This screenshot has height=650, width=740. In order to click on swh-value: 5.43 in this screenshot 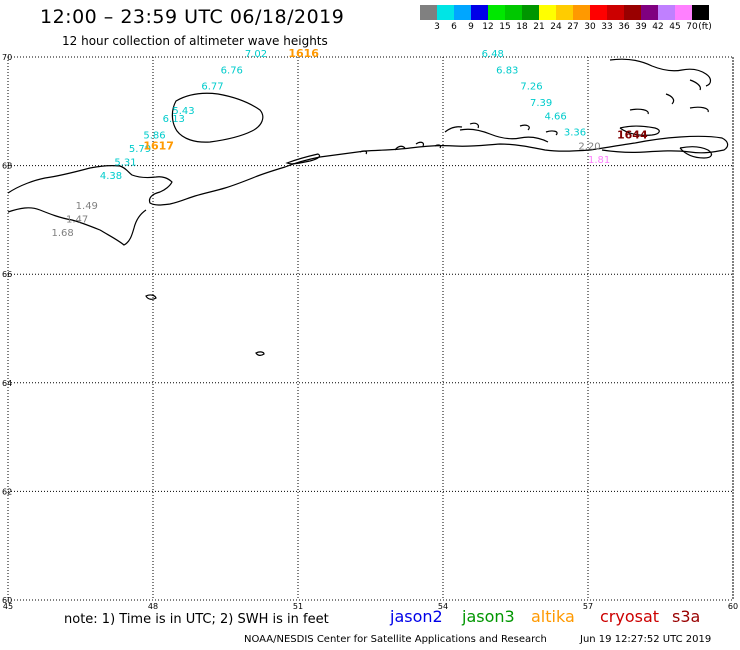, I will do `click(183, 111)`.